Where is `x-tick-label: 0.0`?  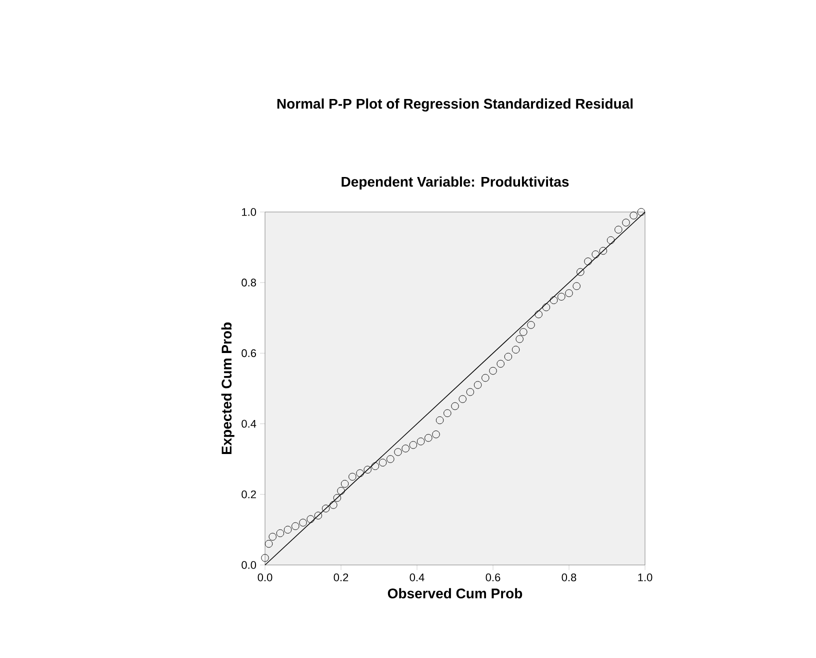
x-tick-label: 0.0 is located at coordinates (265, 578).